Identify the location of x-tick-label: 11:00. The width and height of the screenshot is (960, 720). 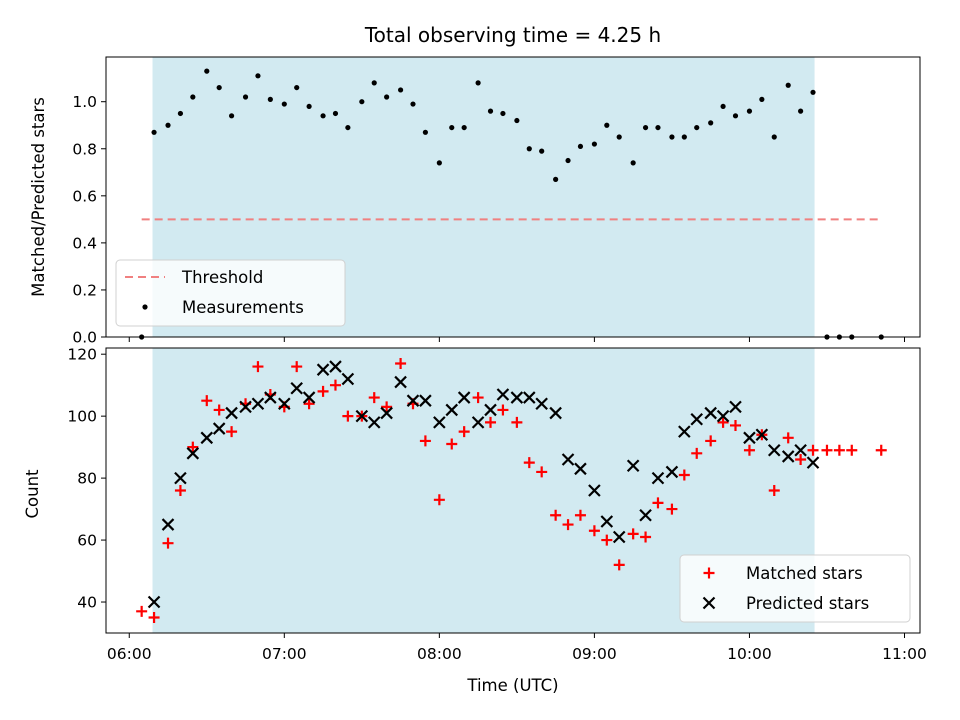
(904, 654).